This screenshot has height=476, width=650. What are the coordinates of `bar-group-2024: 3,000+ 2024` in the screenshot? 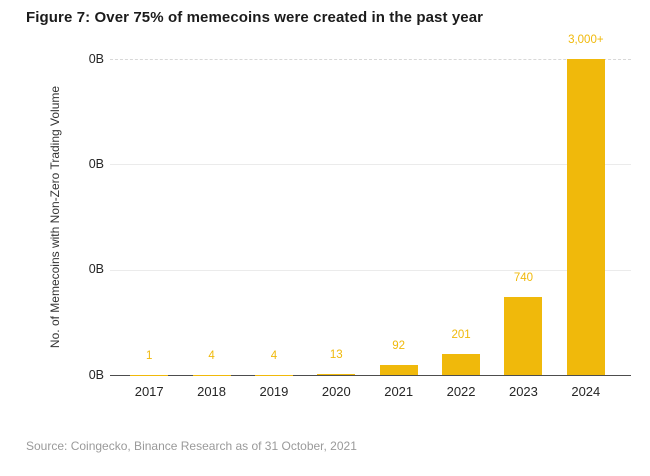 It's located at (586, 216).